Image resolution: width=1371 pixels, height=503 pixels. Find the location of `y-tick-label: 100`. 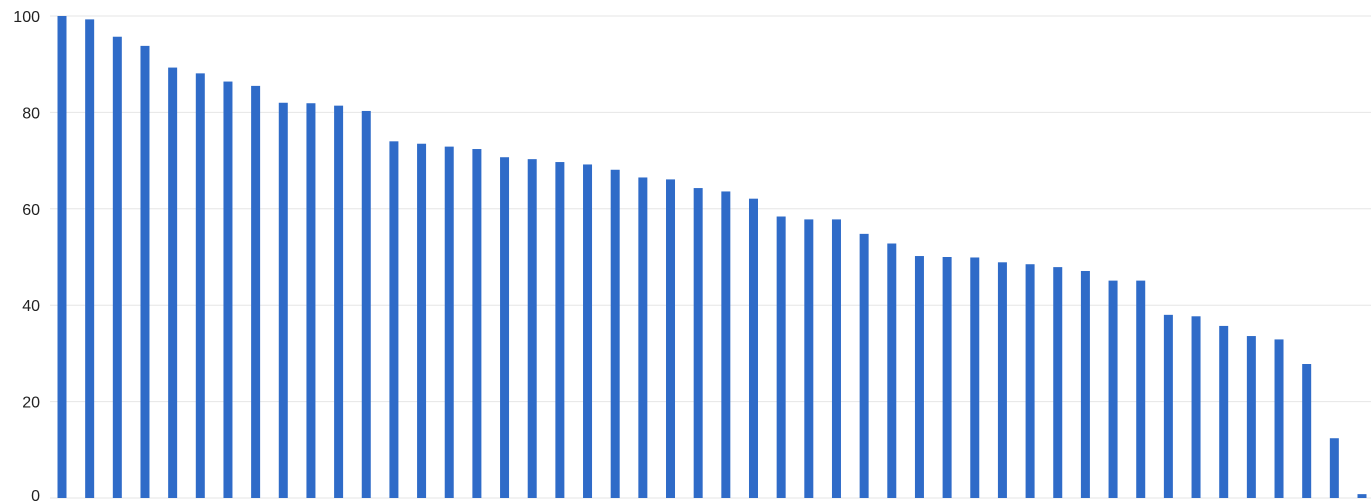

y-tick-label: 100 is located at coordinates (26, 17).